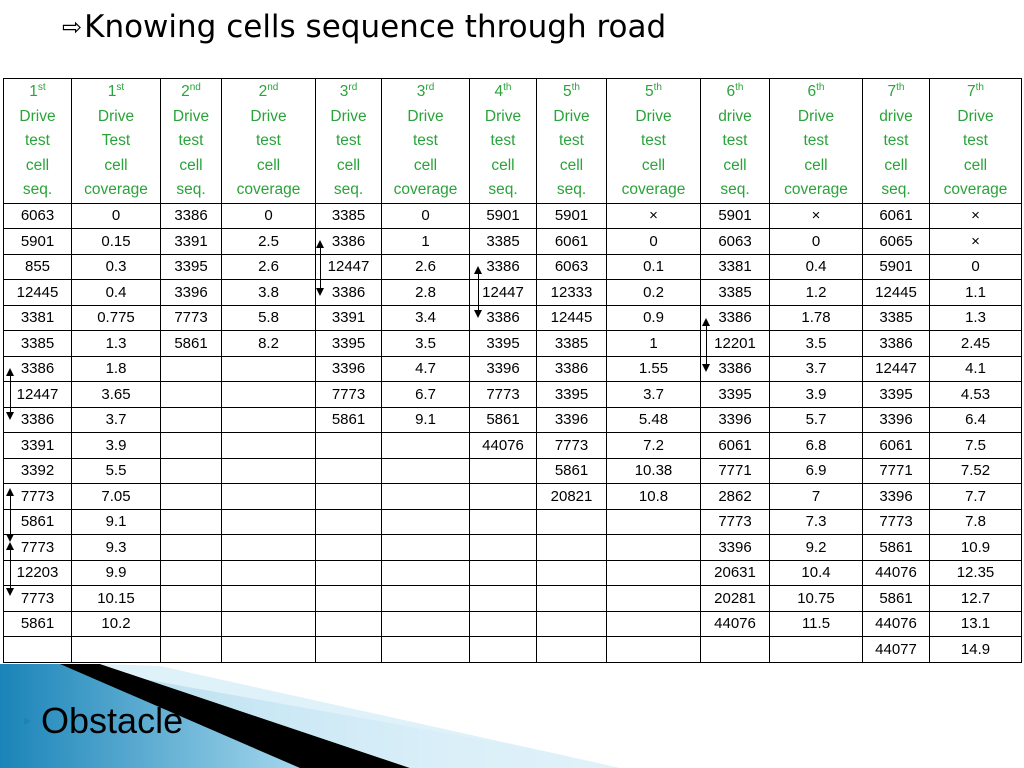 Image resolution: width=1024 pixels, height=768 pixels. Describe the element at coordinates (185, 91) in the screenshot. I see `header-ordinal: 2` at that location.